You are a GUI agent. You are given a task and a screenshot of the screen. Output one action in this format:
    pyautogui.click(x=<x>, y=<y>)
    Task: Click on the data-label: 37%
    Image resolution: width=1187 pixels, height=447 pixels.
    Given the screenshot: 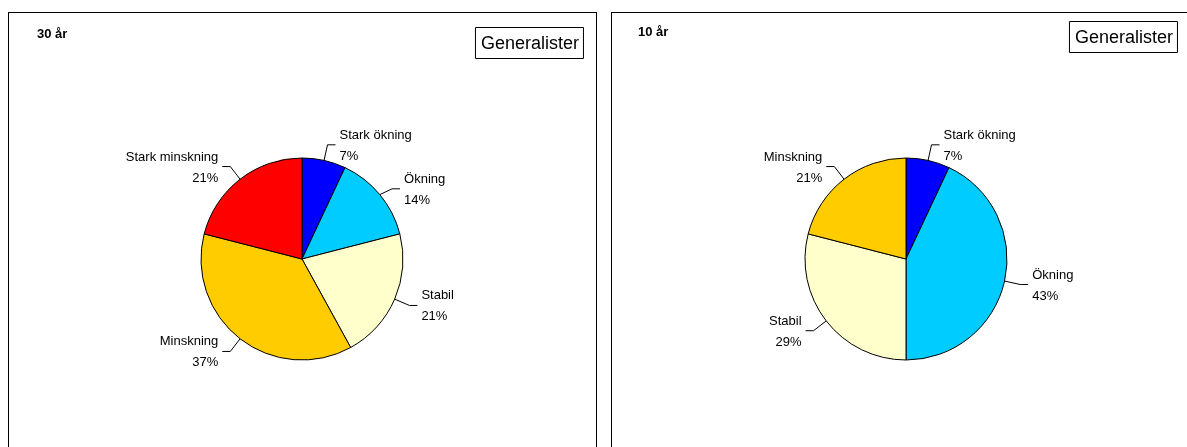 What is the action you would take?
    pyautogui.click(x=205, y=362)
    